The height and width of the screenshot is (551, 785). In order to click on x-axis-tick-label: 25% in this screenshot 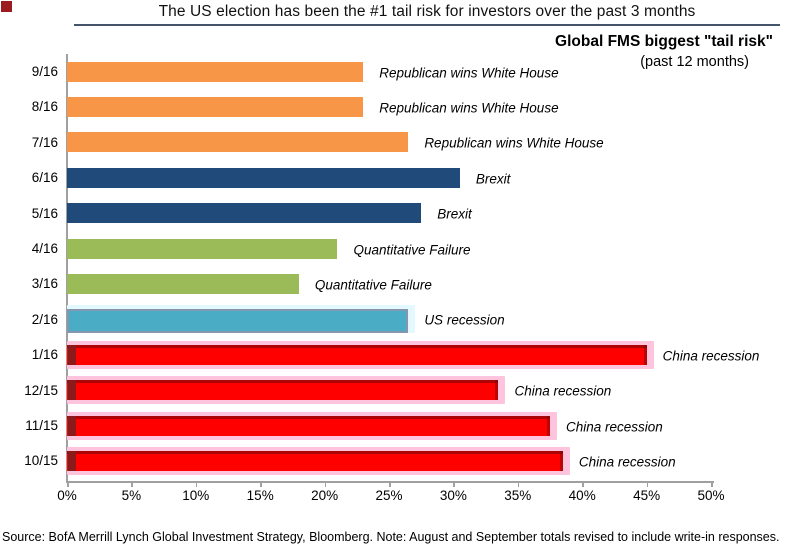, I will do `click(389, 495)`.